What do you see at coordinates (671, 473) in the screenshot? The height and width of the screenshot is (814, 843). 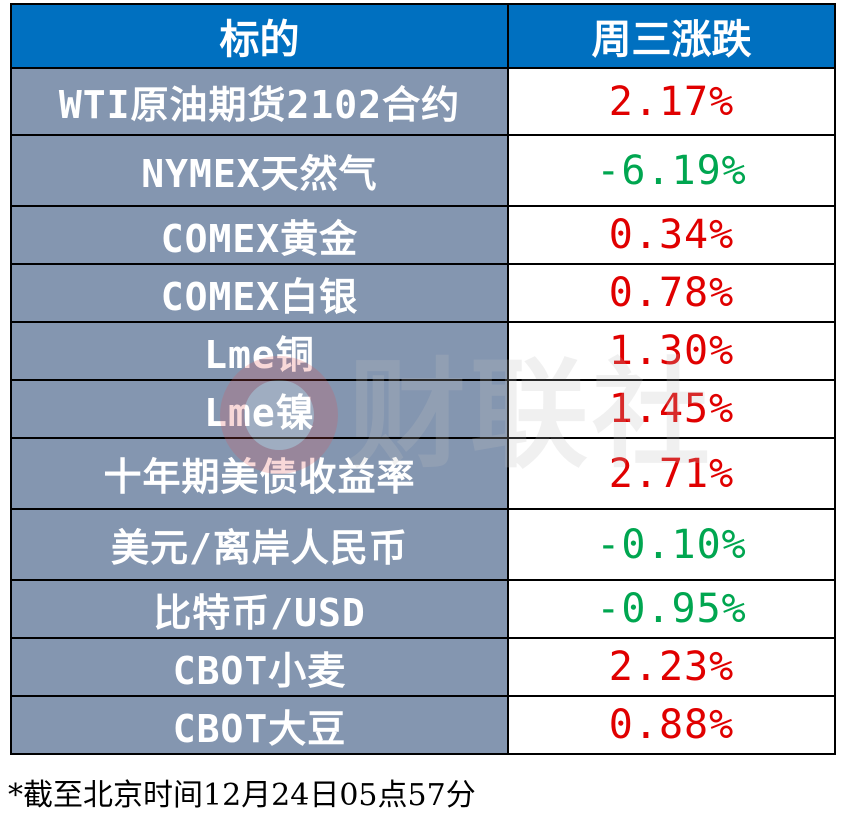 I see `row-change: 2.71%` at bounding box center [671, 473].